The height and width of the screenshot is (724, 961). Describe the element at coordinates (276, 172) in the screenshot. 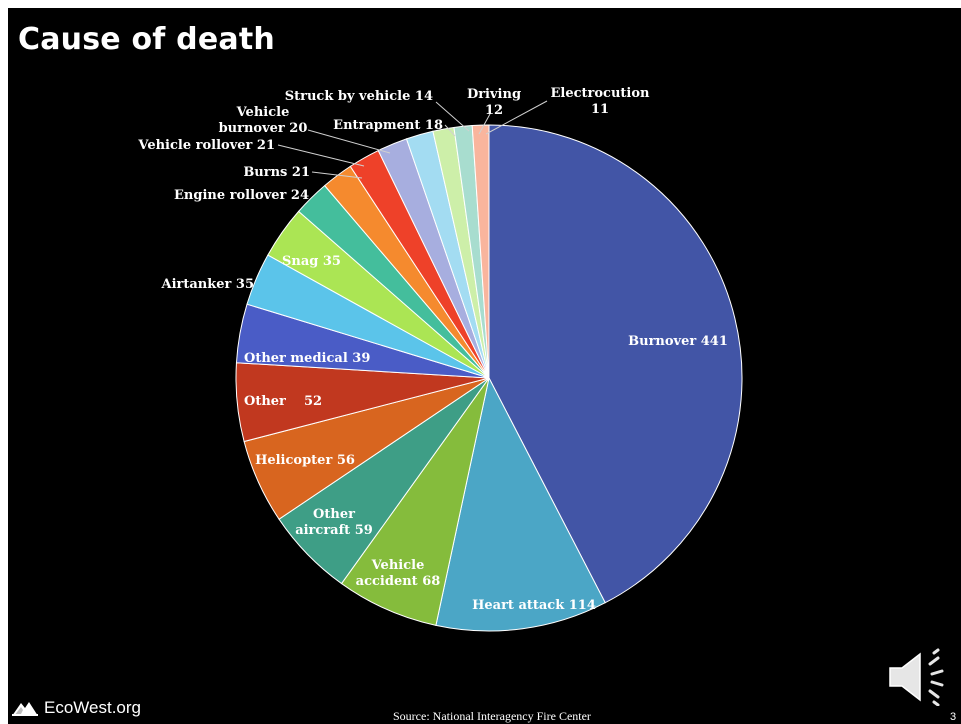

I see `slice-label: Burns 21` at that location.